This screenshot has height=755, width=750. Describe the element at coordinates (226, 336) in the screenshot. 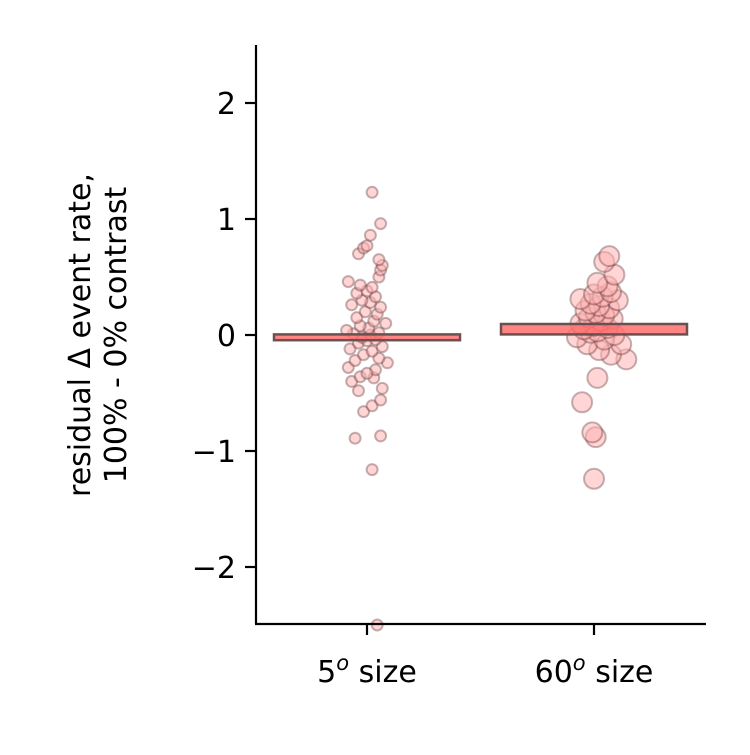

I see `y-tick-label: 0` at that location.